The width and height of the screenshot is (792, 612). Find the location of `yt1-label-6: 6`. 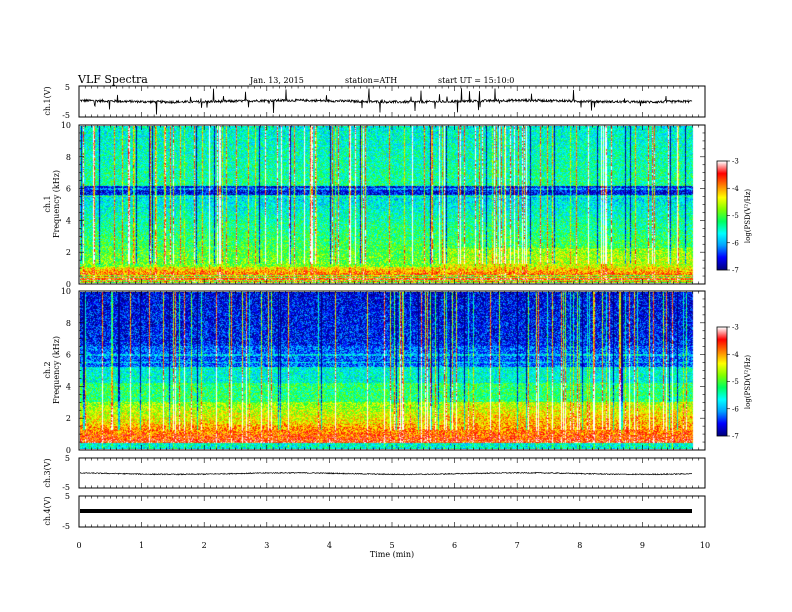

yt1-label-6: 6 is located at coordinates (68, 189).